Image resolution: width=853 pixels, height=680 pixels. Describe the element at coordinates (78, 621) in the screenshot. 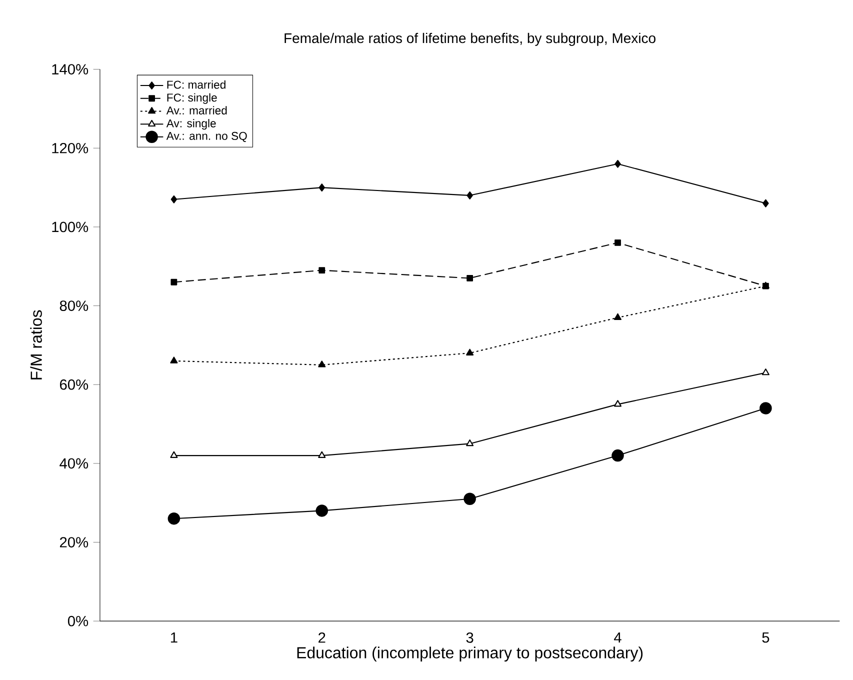

I see `y-tick-label: 0%` at that location.